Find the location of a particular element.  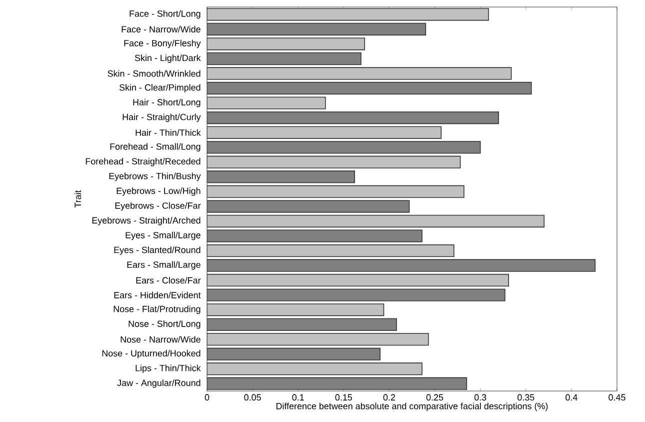

y-tick-label: Eyes - Slanted/Round is located at coordinates (157, 250).